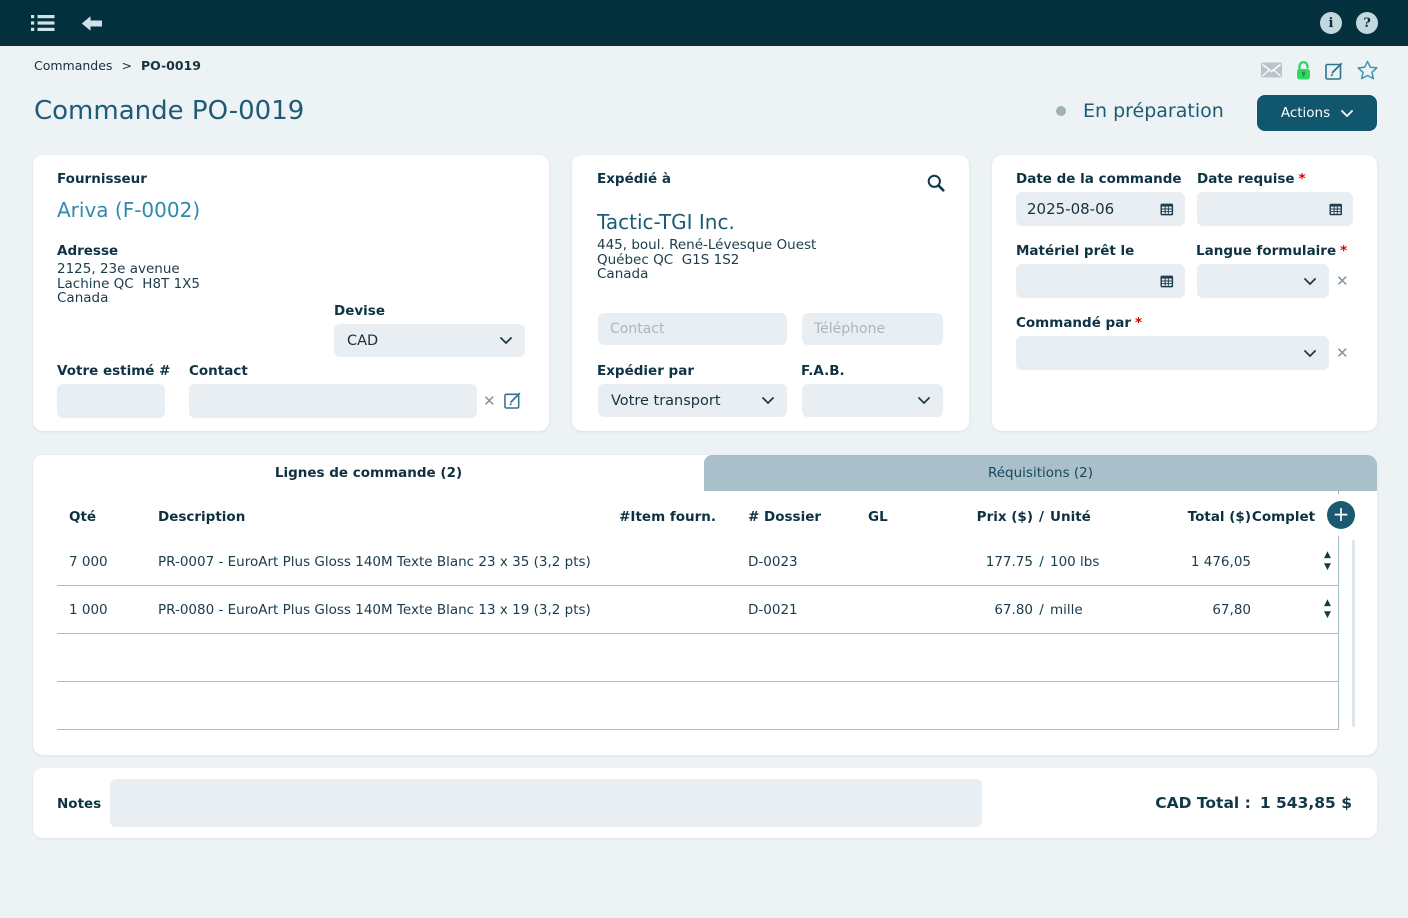 The width and height of the screenshot is (1408, 918). I want to click on address-line: Québec QC G1S 1S2, so click(668, 259).